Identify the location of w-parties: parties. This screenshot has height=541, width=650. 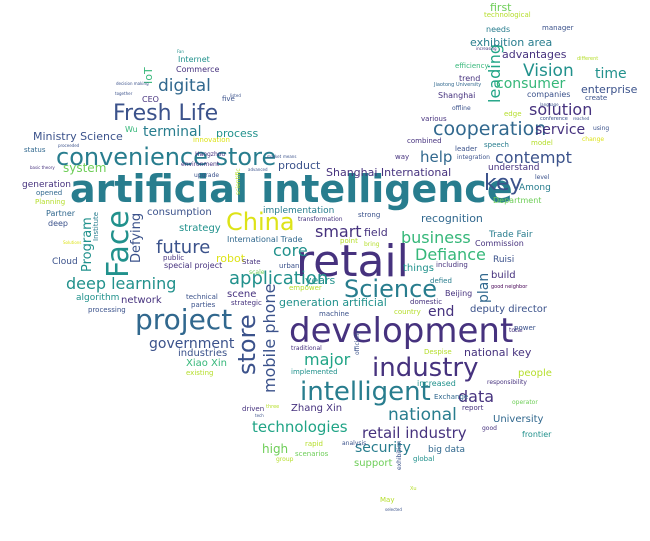
(203, 305).